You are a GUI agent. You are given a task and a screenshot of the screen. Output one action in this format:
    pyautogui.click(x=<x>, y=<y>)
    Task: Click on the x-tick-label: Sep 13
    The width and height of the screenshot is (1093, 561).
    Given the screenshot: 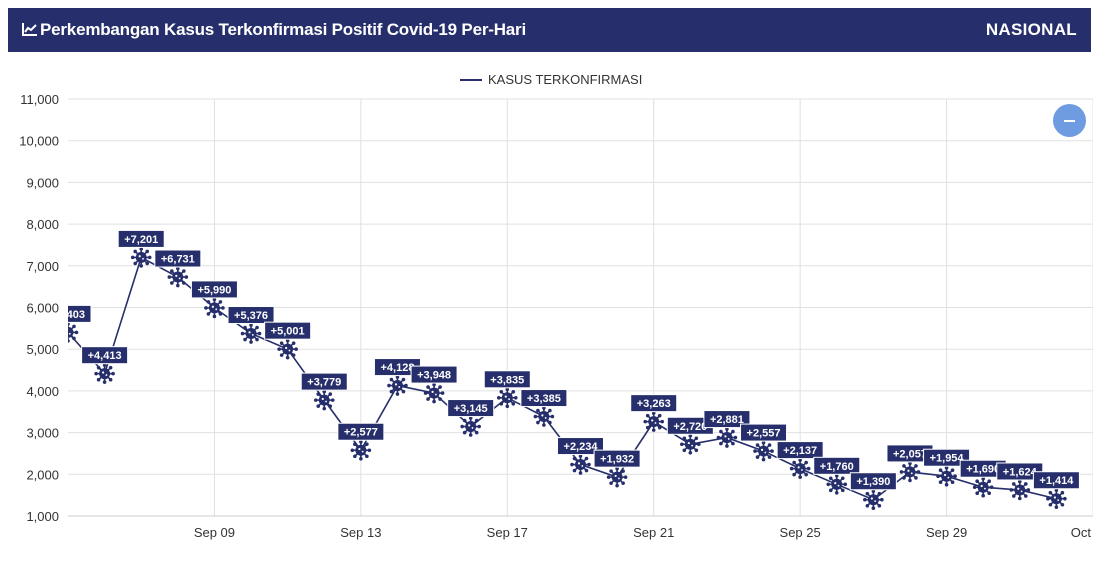 What is the action you would take?
    pyautogui.click(x=360, y=532)
    